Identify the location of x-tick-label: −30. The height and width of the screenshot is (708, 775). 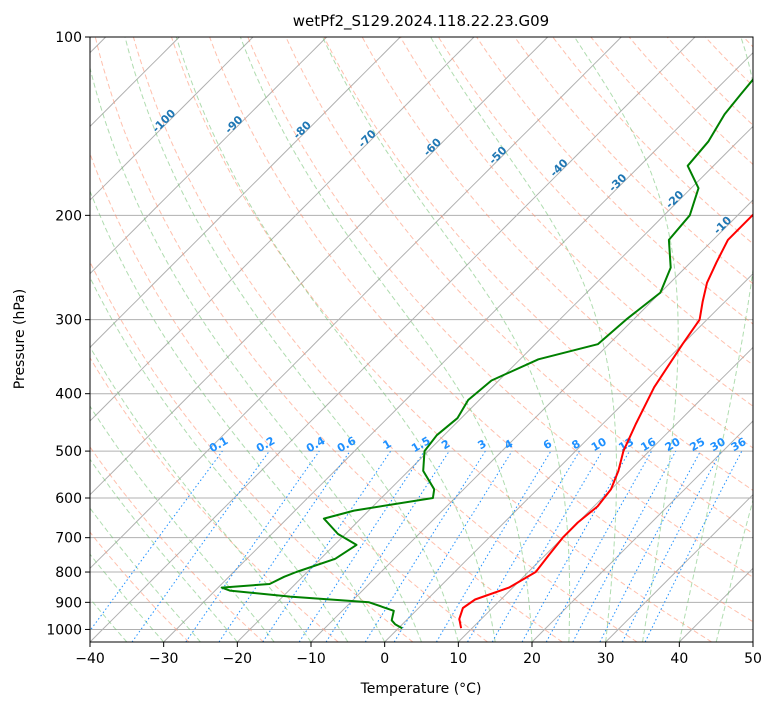
(164, 659).